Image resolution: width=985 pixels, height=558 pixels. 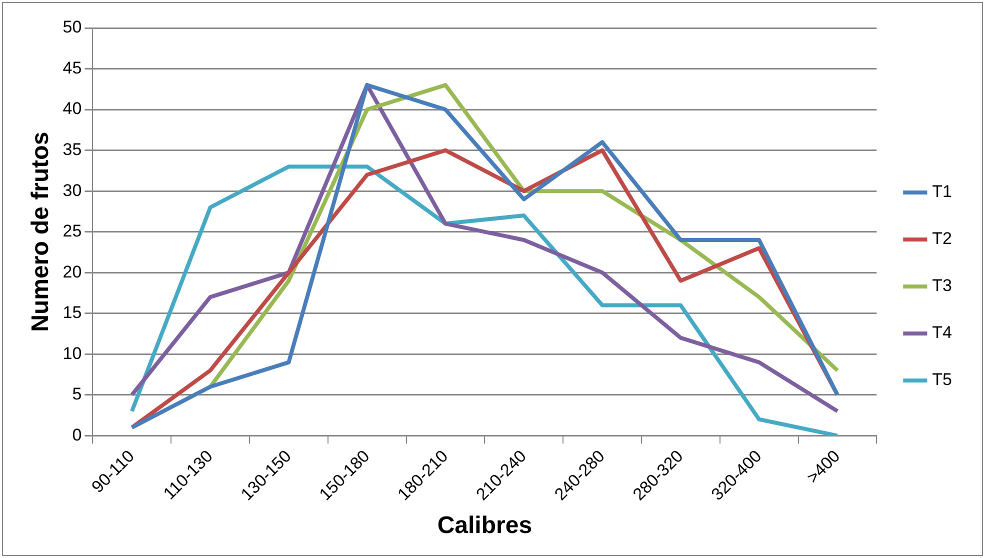 I want to click on y-tick-label: 20, so click(x=72, y=272).